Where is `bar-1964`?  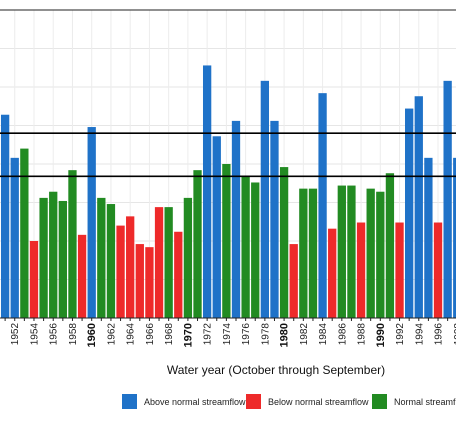
bar-1964 is located at coordinates (130, 267).